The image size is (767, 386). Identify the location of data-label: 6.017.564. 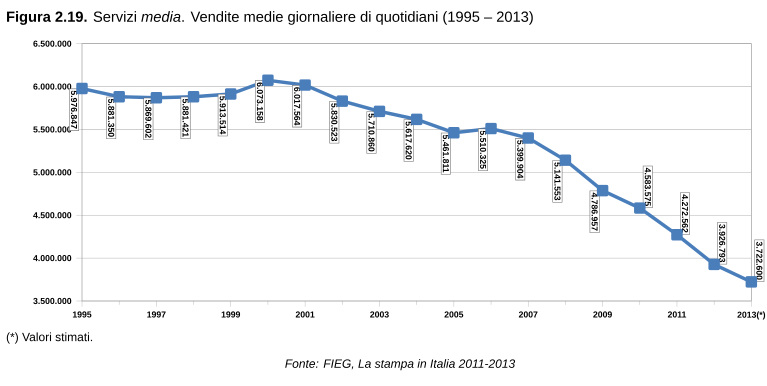
(297, 106).